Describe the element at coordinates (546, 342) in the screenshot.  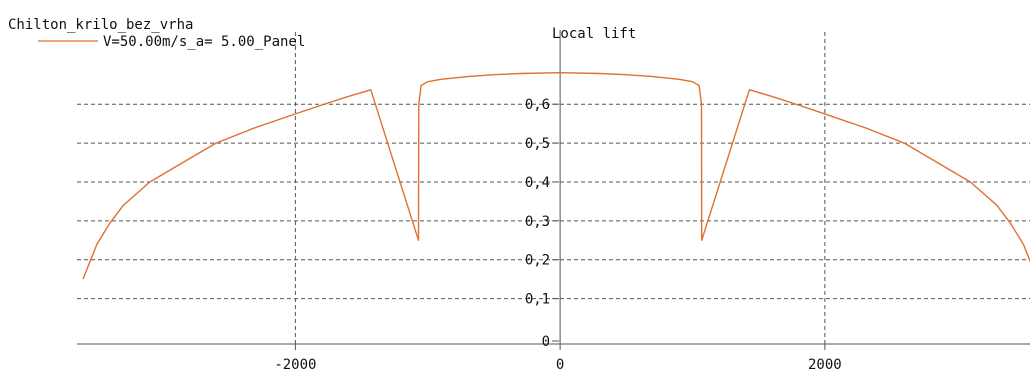
I see `y-tick-label: 0` at that location.